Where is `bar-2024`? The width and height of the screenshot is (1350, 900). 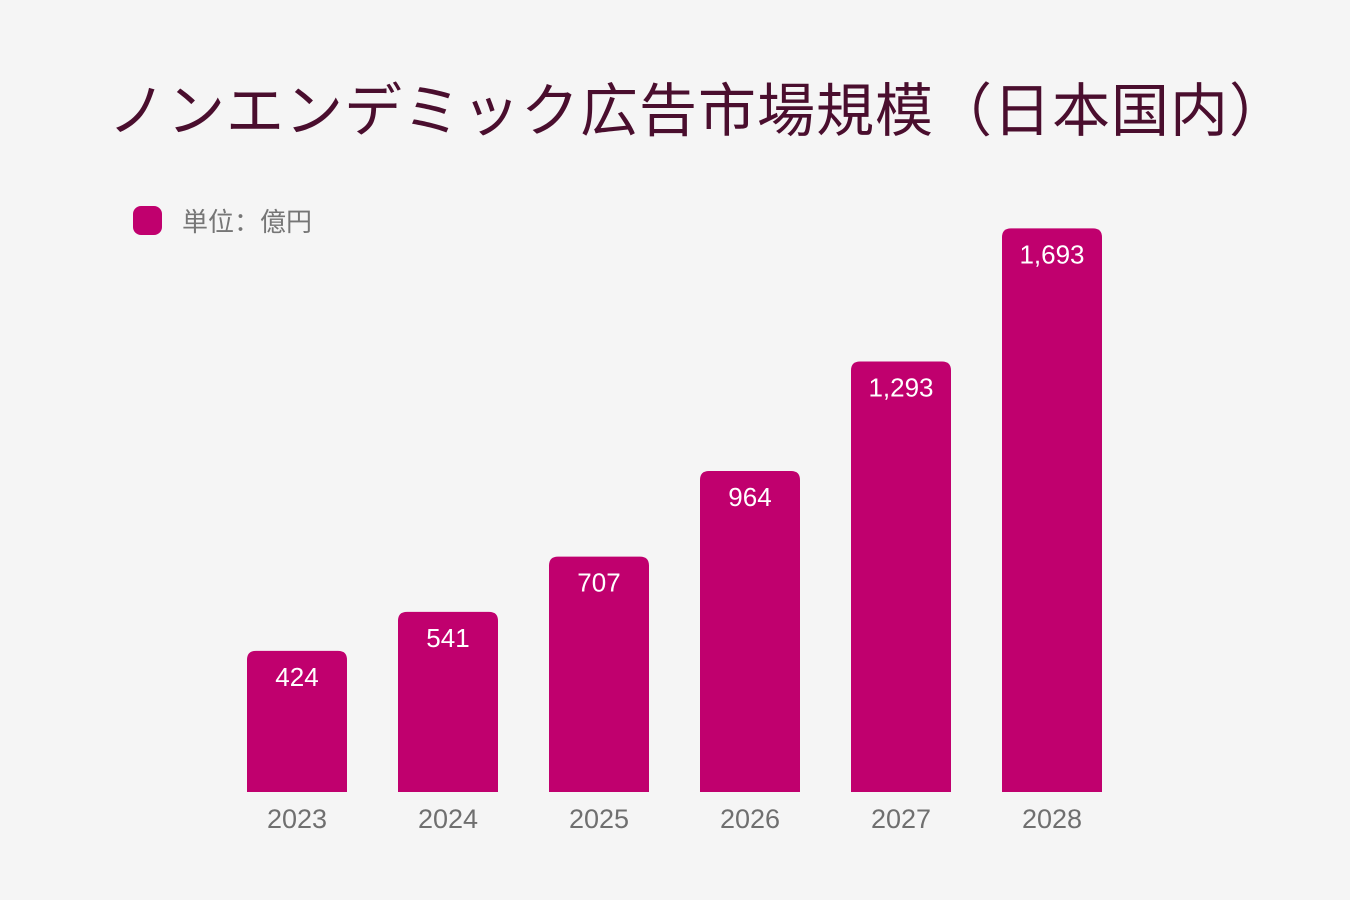
bar-2024 is located at coordinates (448, 701).